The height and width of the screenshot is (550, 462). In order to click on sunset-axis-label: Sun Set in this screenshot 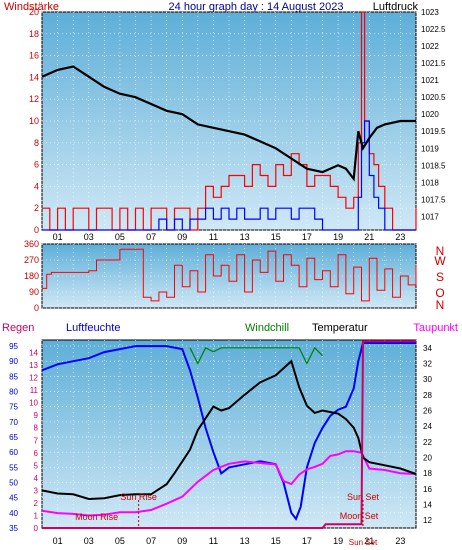, I will do `click(363, 542)`.